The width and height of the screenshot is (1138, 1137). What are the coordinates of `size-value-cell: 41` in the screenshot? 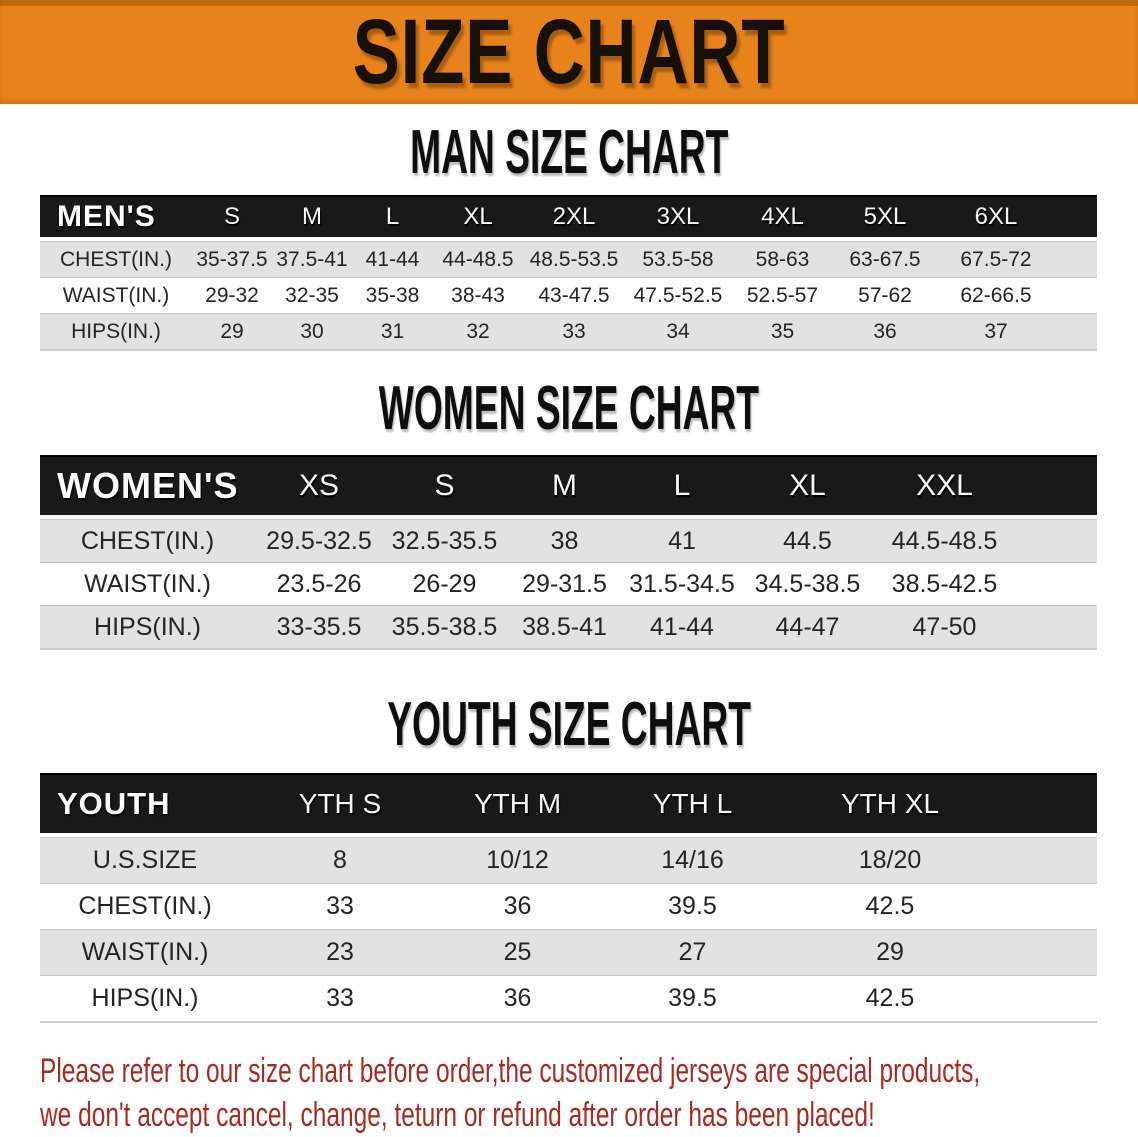 It's located at (682, 541).